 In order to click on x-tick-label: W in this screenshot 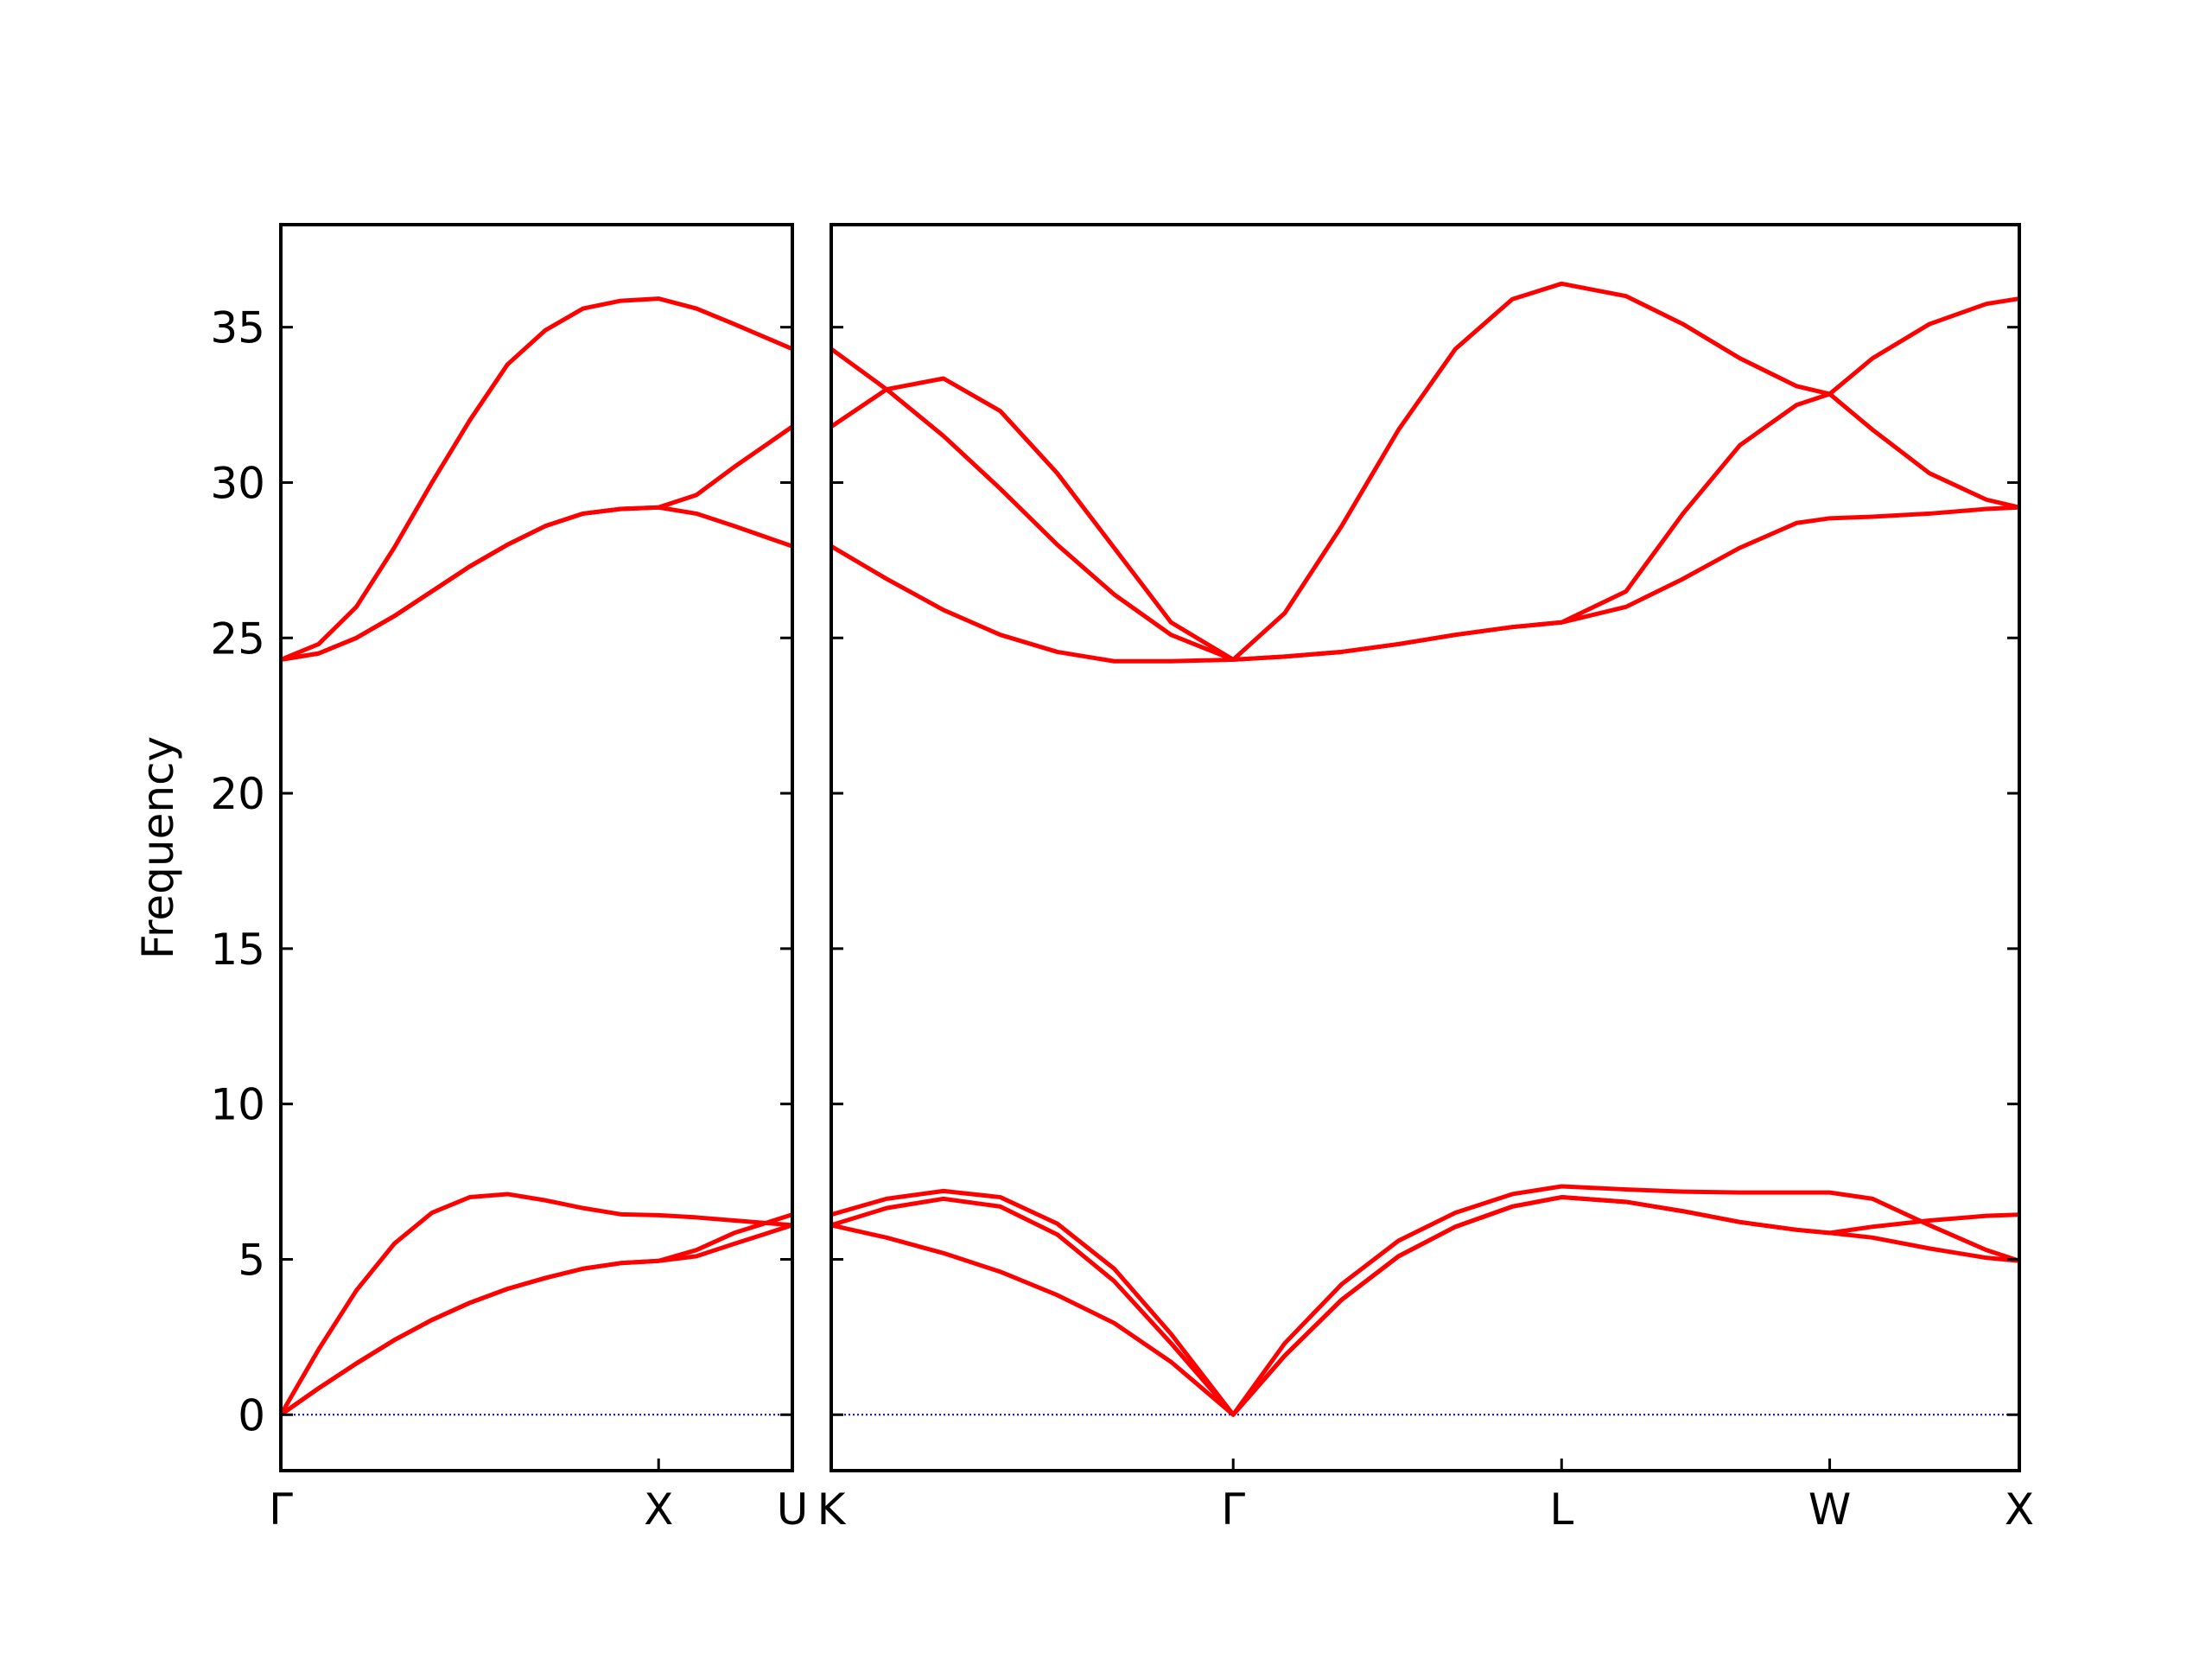, I will do `click(1829, 1509)`.